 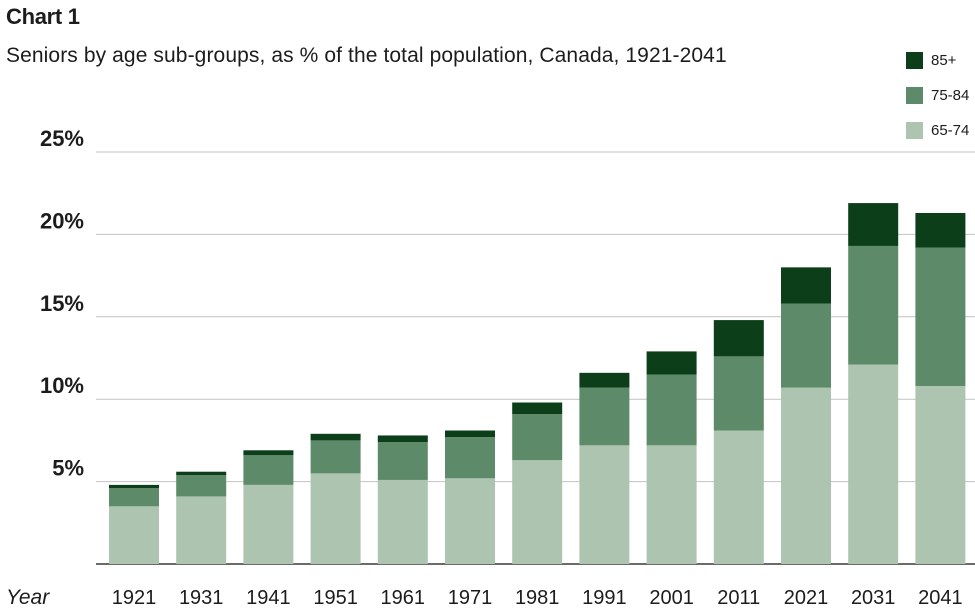 I want to click on legend-item: 85+, so click(x=940, y=60).